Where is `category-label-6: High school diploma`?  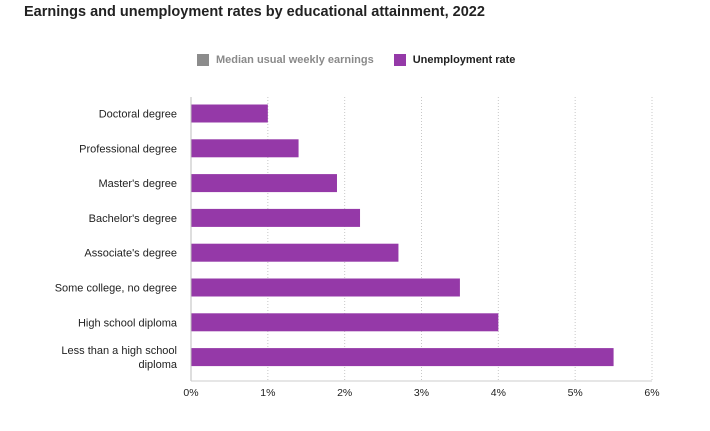
category-label-6: High school diploma is located at coordinates (128, 323).